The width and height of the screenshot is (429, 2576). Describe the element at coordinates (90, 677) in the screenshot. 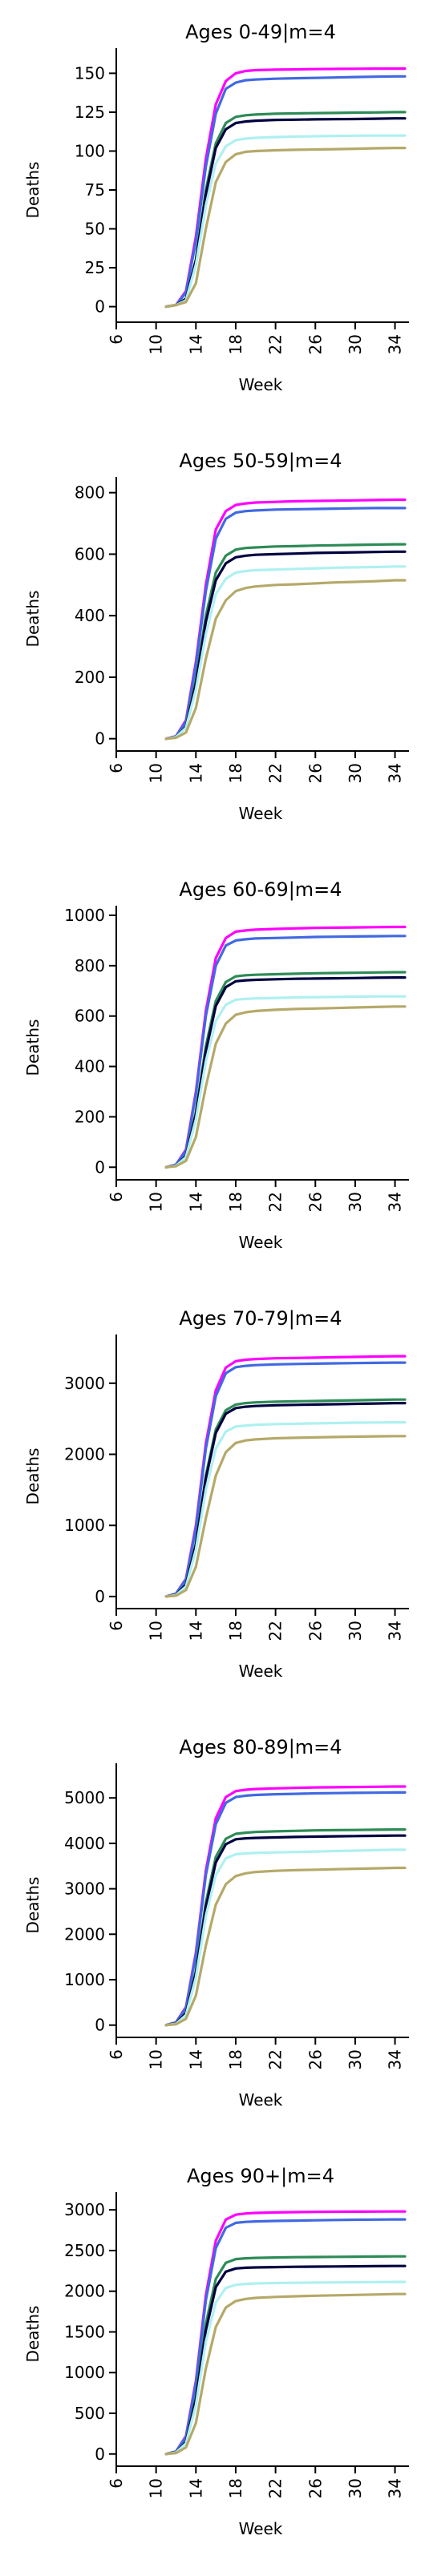

I see `y-tick-label: 200` at that location.